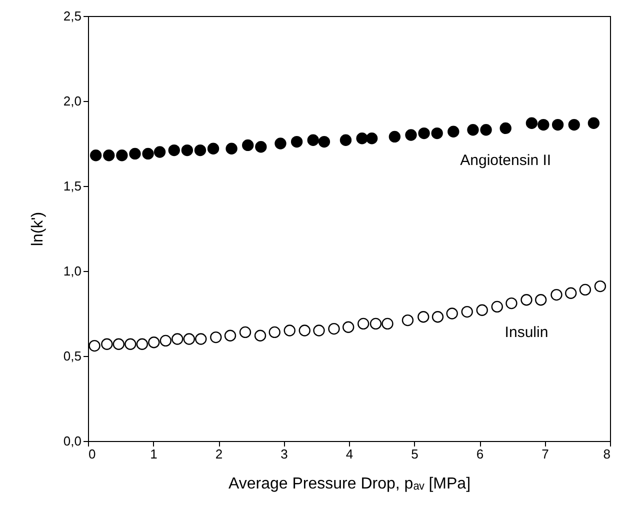 This screenshot has height=510, width=644. What do you see at coordinates (92, 454) in the screenshot?
I see `x-tick-label: 0` at bounding box center [92, 454].